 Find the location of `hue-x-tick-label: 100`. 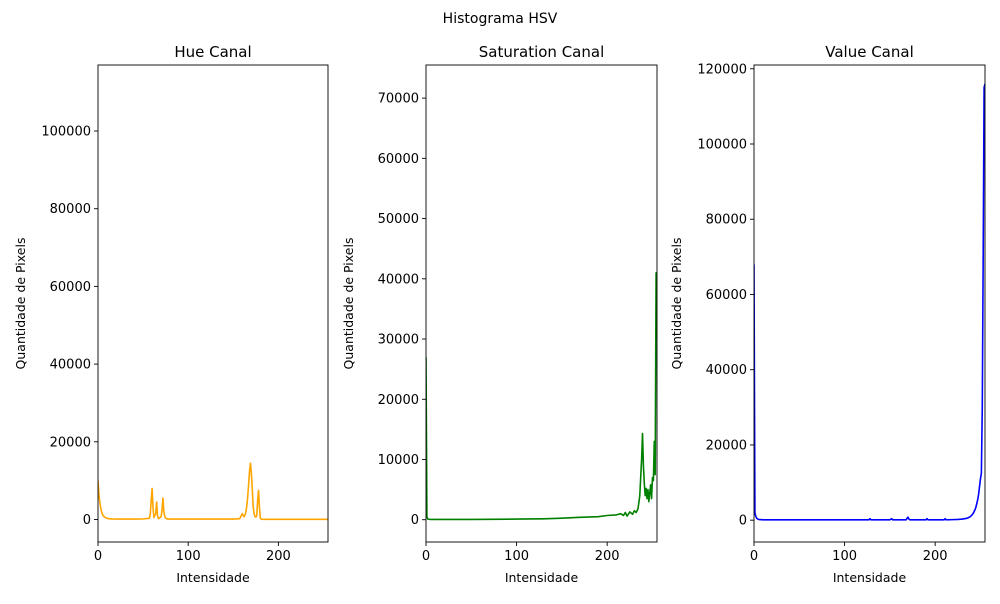

hue-x-tick-label: 100 is located at coordinates (188, 556).